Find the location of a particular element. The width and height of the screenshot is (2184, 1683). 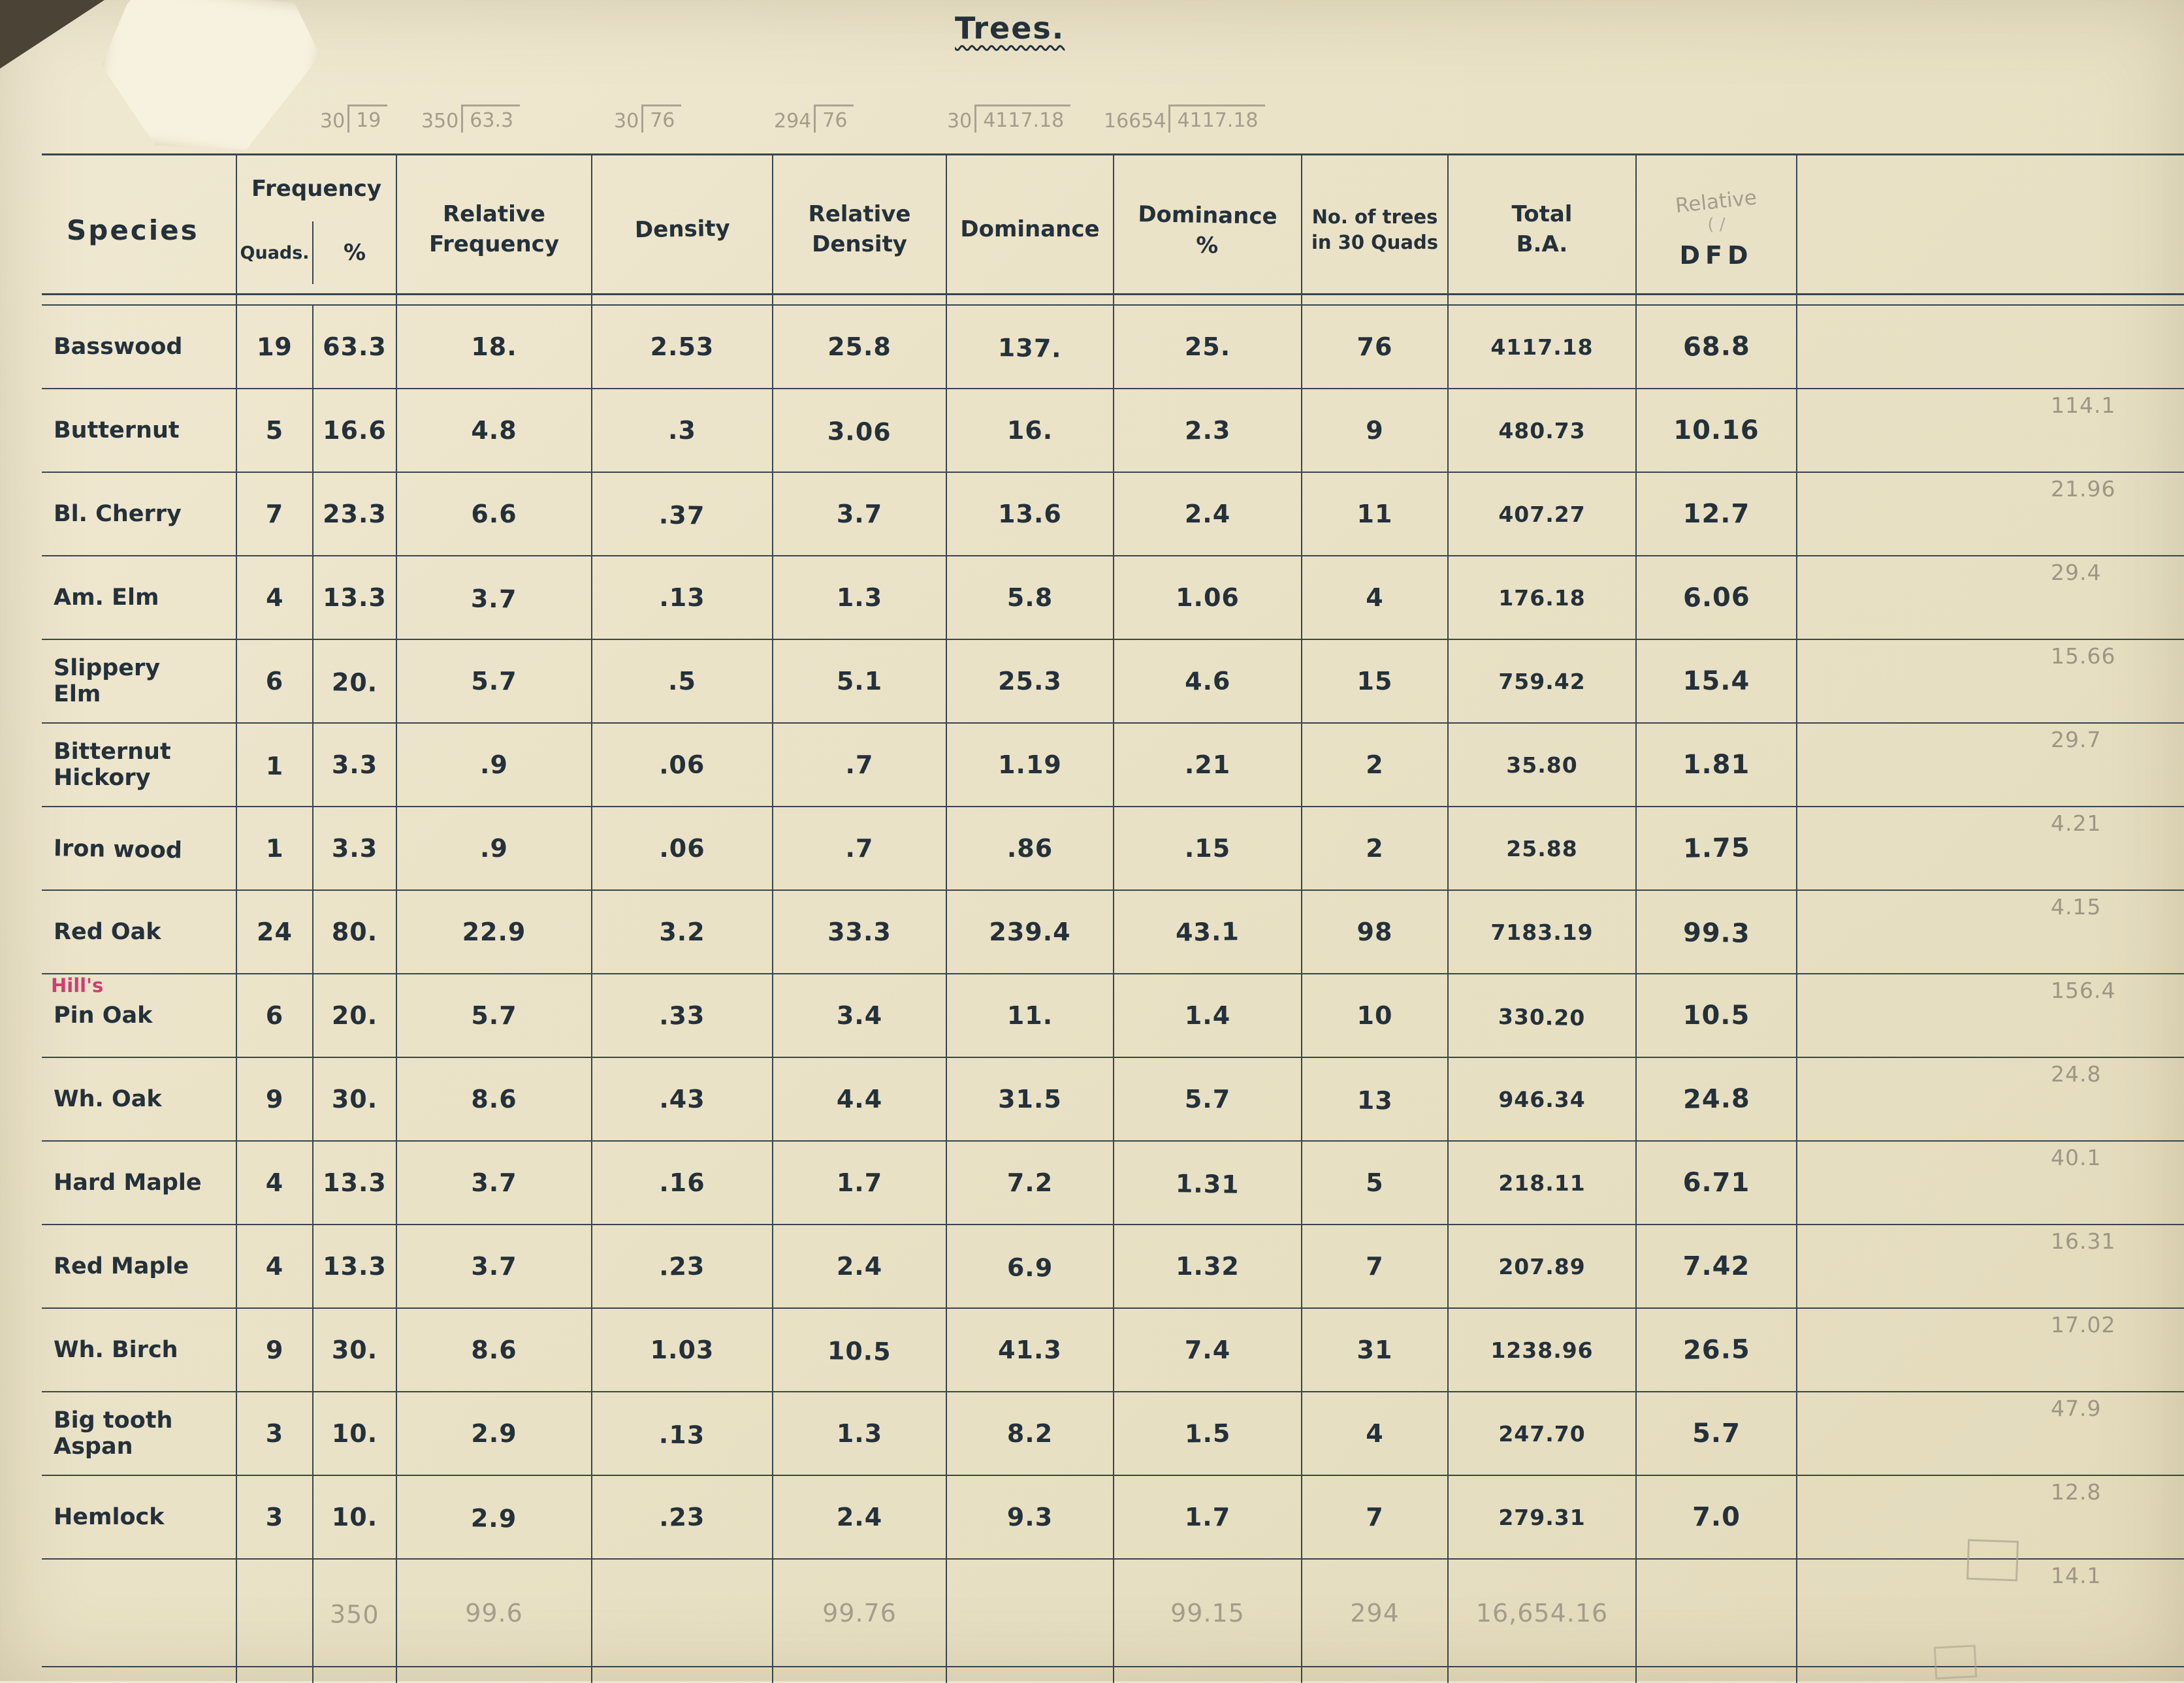

dfd-cell: 12.7 is located at coordinates (1717, 514).